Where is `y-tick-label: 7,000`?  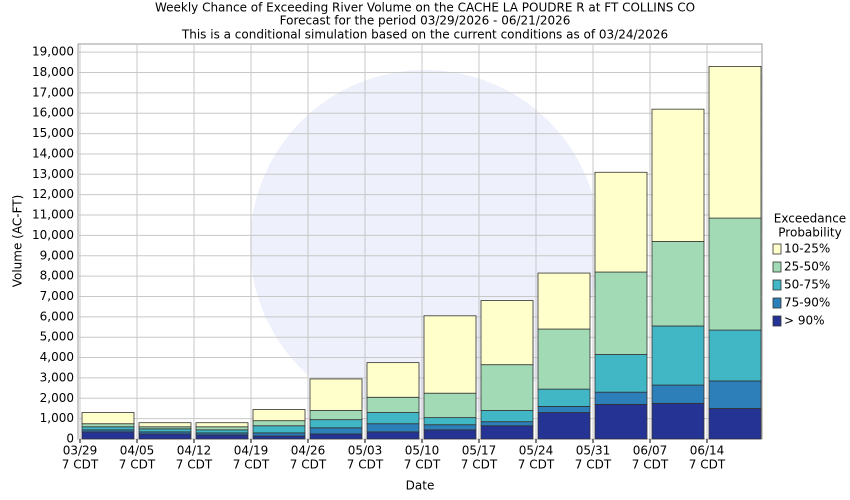 y-tick-label: 7,000 is located at coordinates (57, 296).